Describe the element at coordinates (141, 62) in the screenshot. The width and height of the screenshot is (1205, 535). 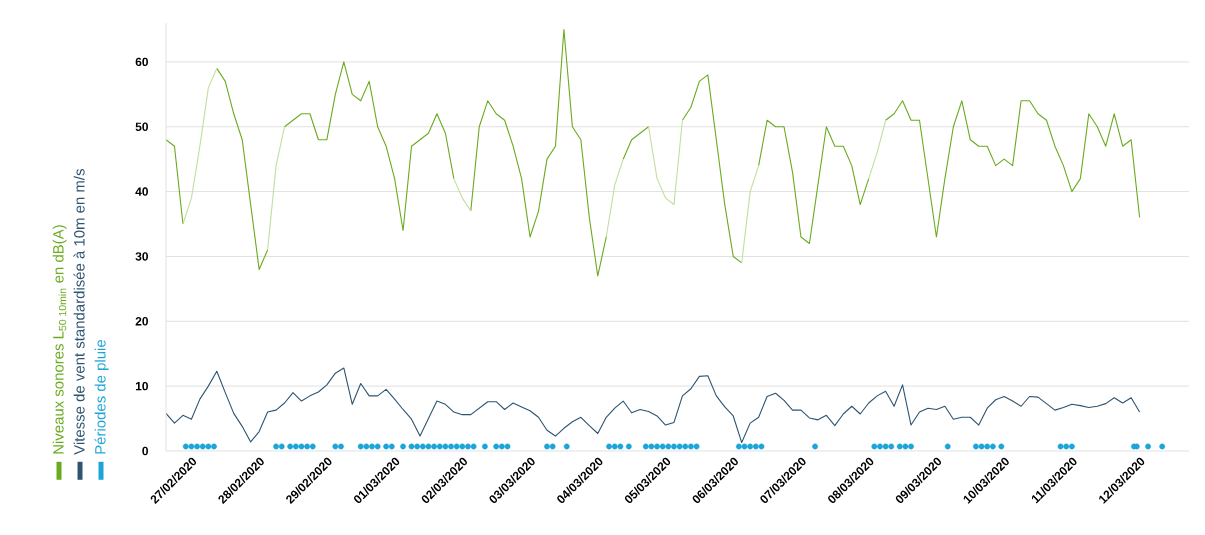
I see `y-tick-label: 60` at that location.